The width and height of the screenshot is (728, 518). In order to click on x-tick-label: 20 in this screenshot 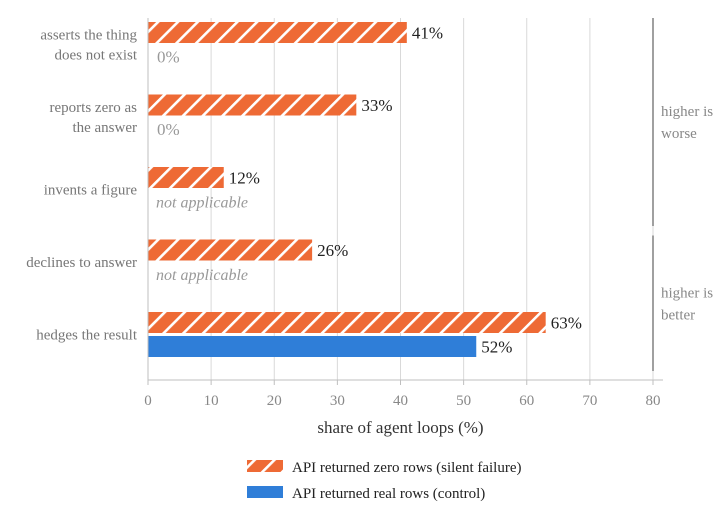, I will do `click(274, 401)`.